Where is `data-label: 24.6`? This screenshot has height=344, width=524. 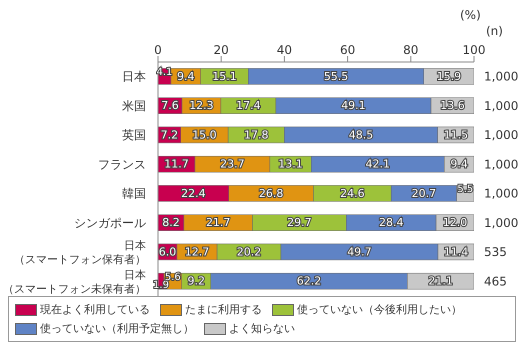
data-label: 24.6 is located at coordinates (352, 193).